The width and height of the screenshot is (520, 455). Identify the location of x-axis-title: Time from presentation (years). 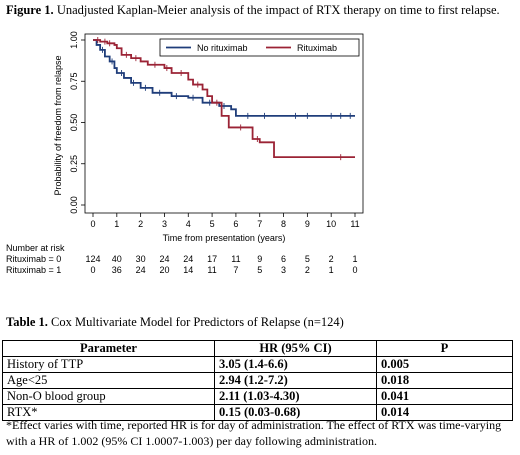
(224, 238).